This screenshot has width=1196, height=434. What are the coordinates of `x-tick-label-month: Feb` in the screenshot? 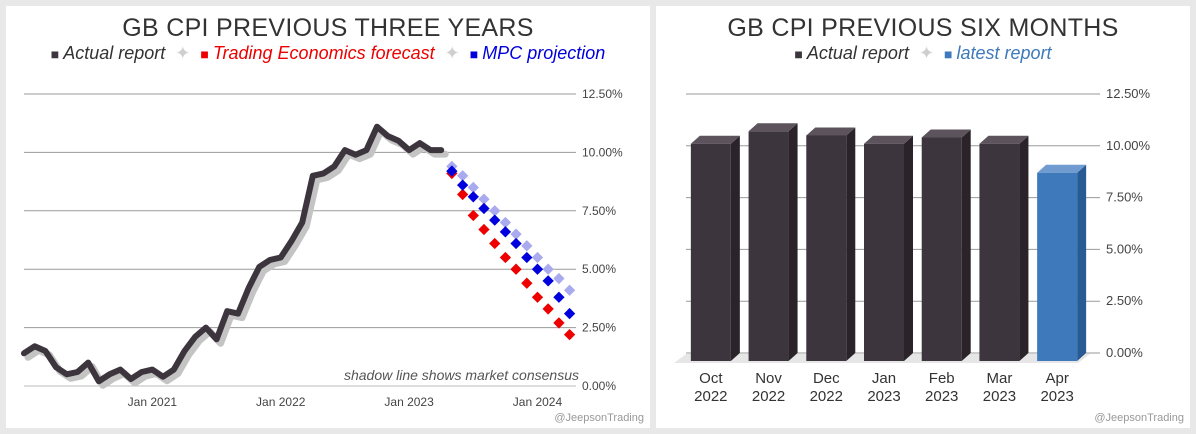 It's located at (942, 378).